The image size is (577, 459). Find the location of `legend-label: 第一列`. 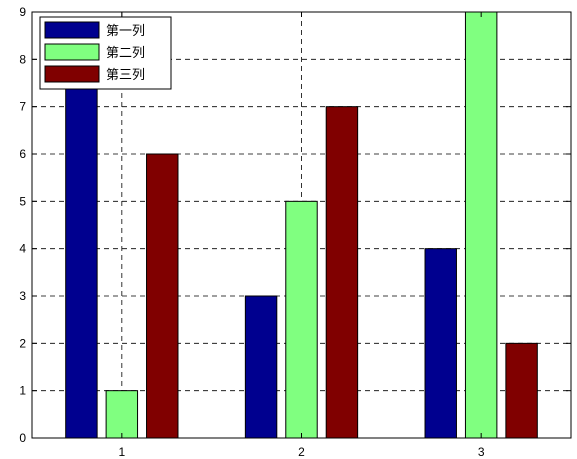

legend-label: 第一列 is located at coordinates (125, 31).